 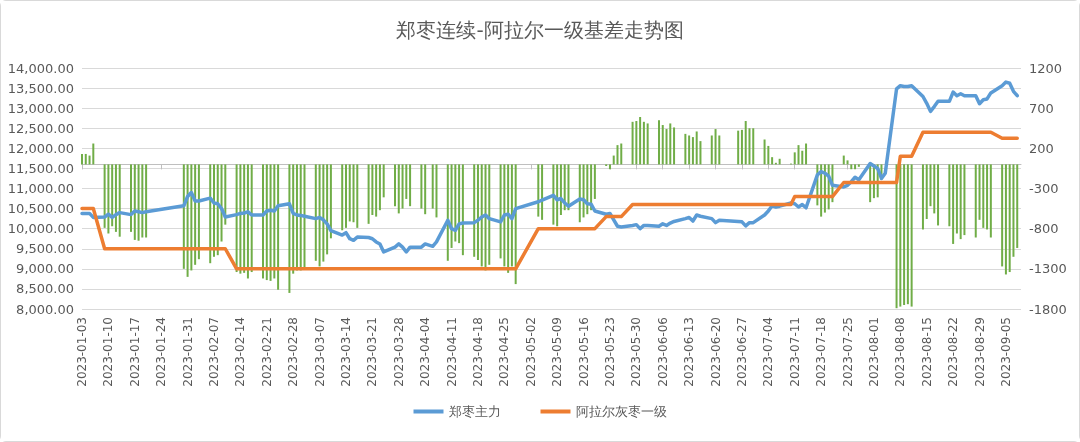 What do you see at coordinates (540, 30) in the screenshot?
I see `chart-title: 郑枣连续-阿拉尔一级基差走势图` at bounding box center [540, 30].